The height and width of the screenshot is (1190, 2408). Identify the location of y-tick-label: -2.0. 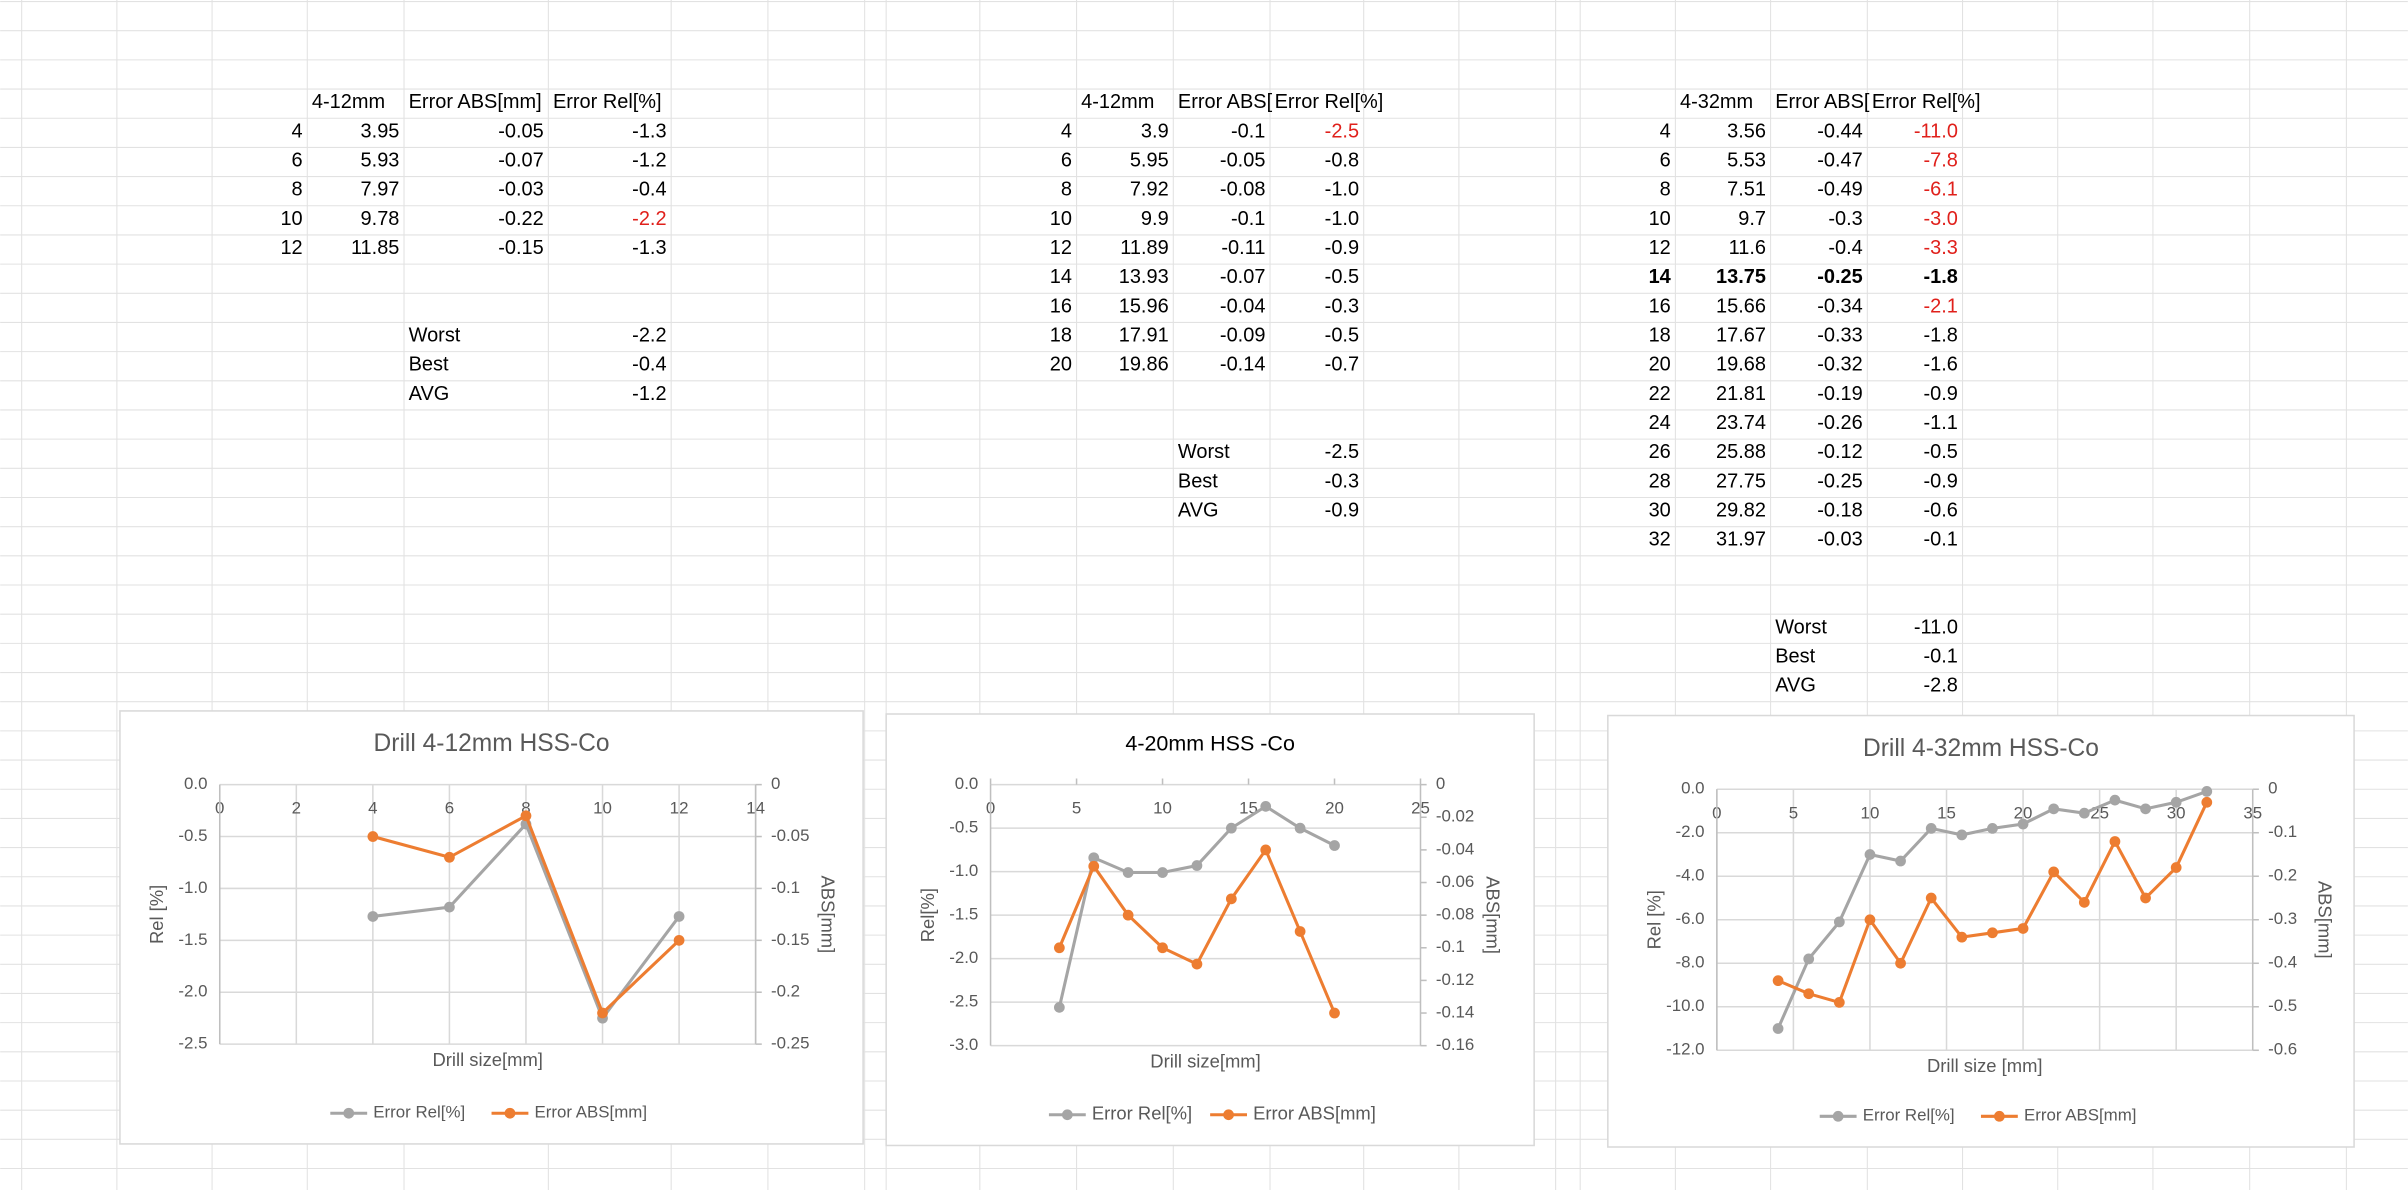
(963, 957).